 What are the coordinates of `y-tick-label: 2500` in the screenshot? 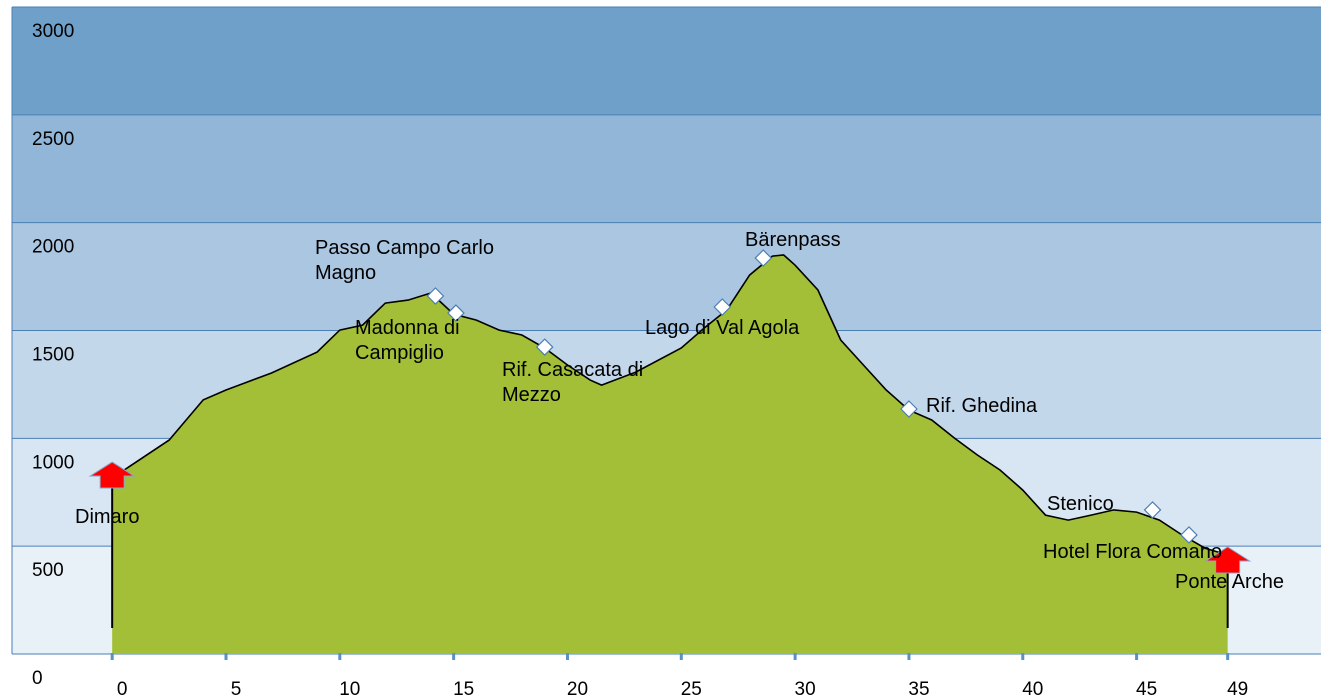 It's located at (53, 139).